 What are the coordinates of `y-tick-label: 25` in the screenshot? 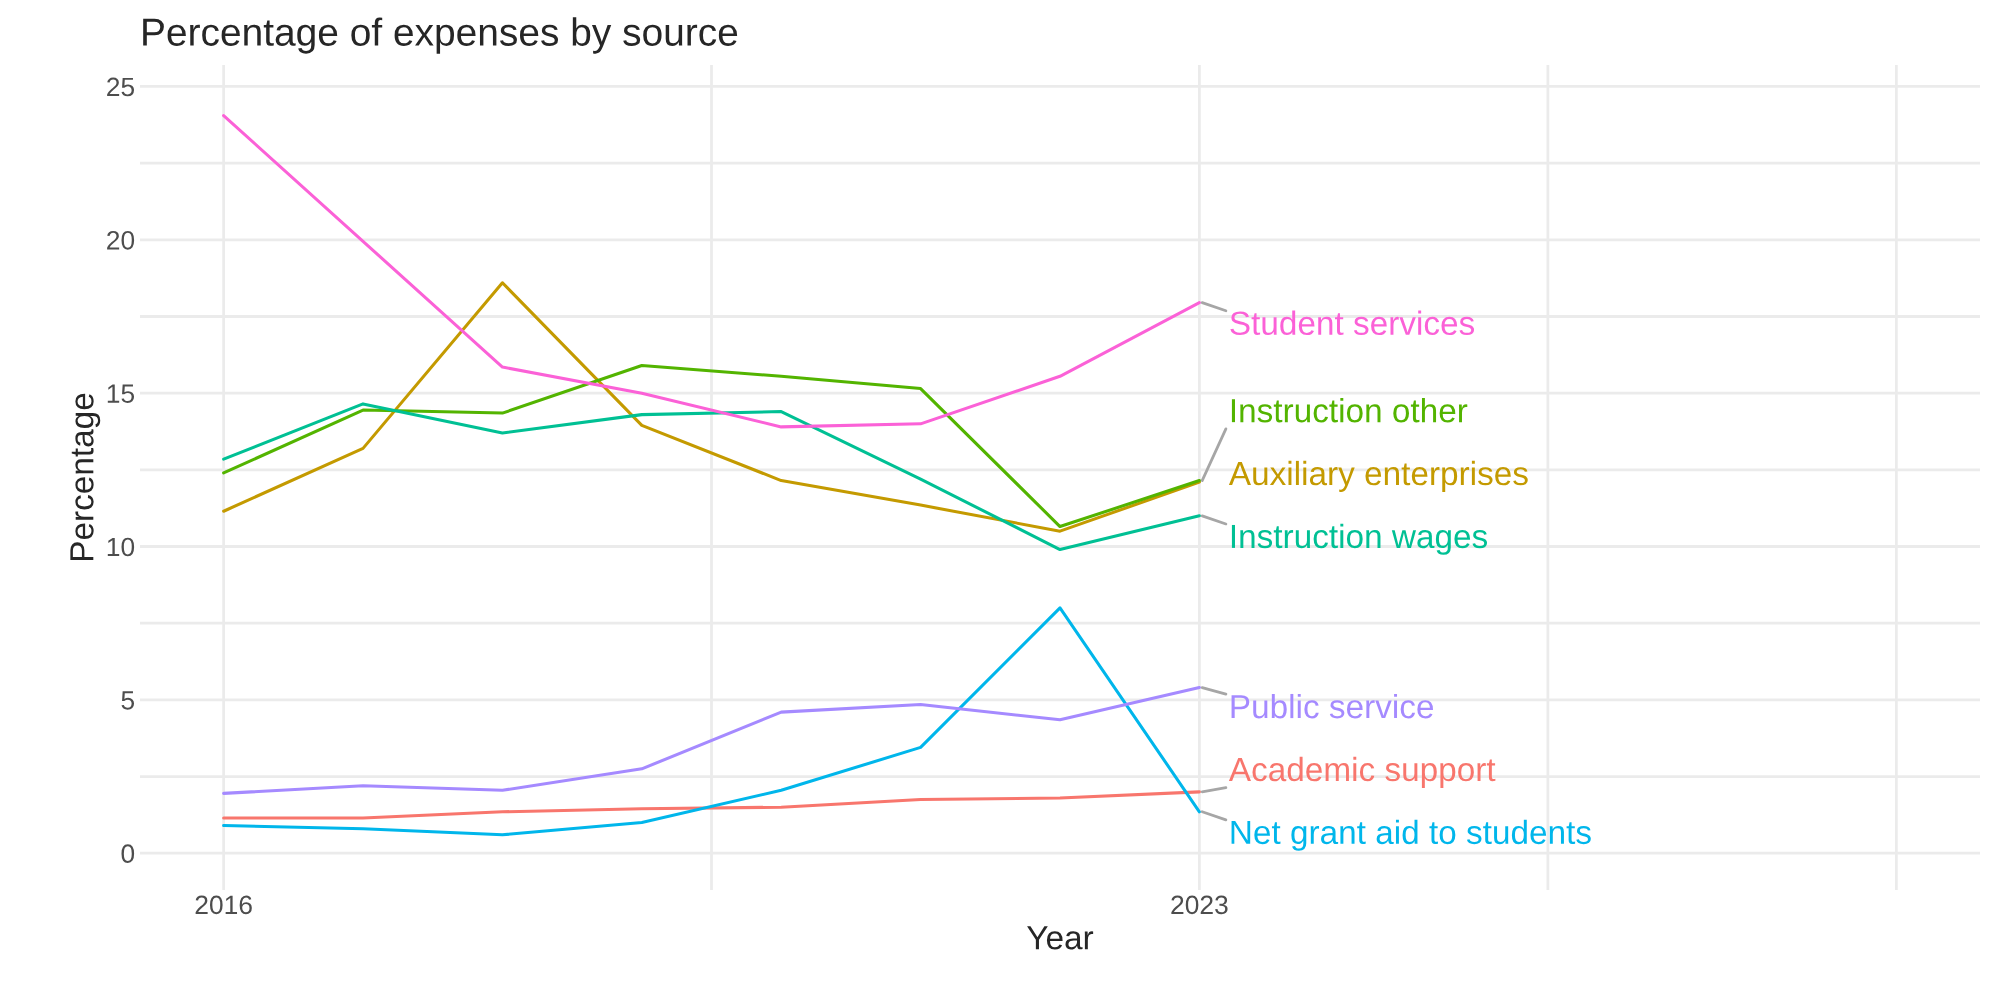 It's located at (121, 87).